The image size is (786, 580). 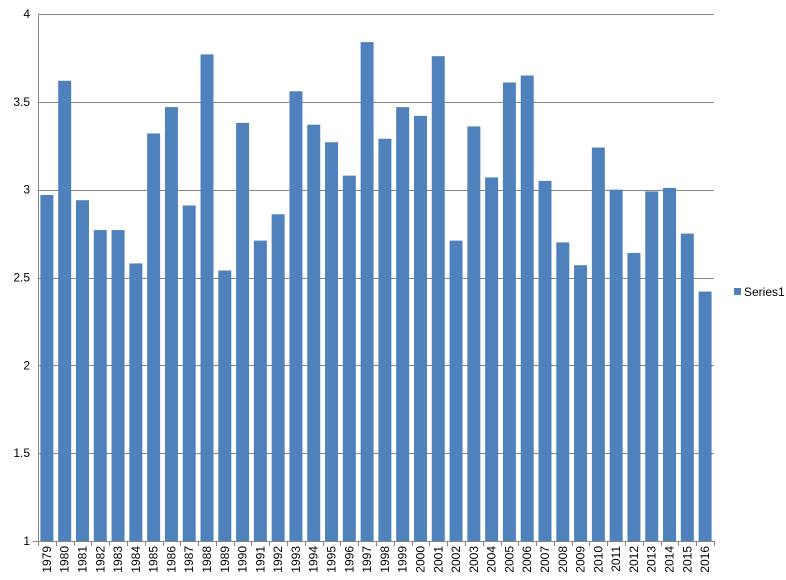 I want to click on legend-swatch, so click(x=737, y=291).